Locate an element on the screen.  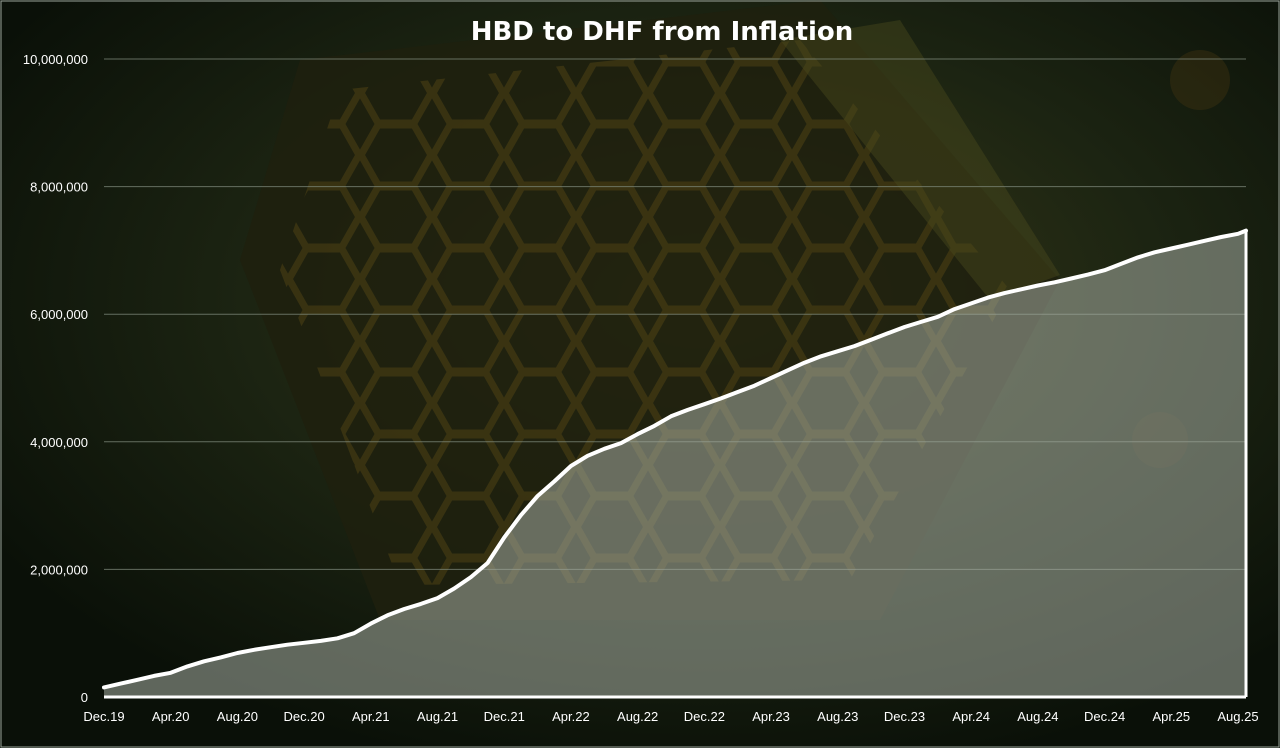
y-tick-label: 4,000,000 is located at coordinates (59, 442).